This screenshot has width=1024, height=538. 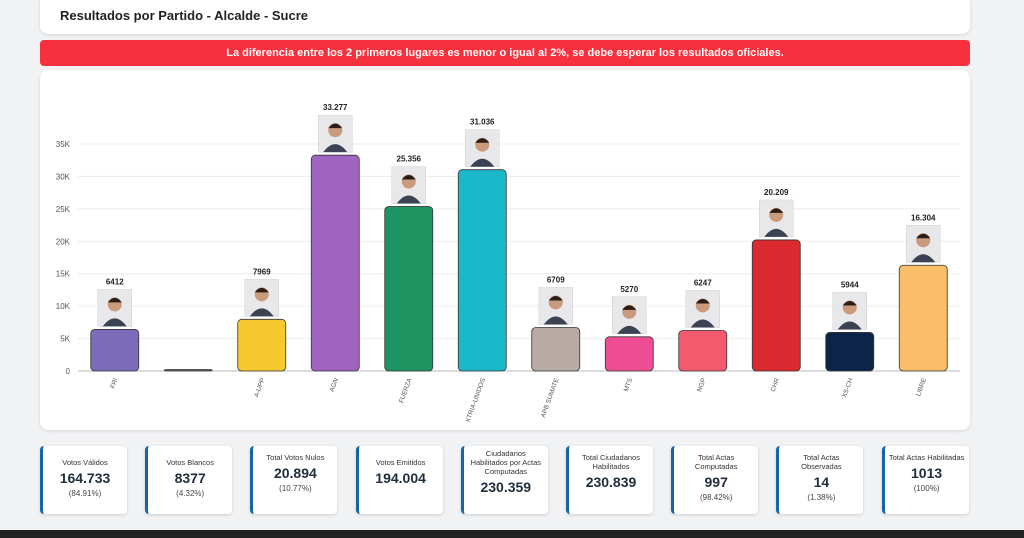 What do you see at coordinates (190, 462) in the screenshot?
I see `stat-label: Votos Blancos` at bounding box center [190, 462].